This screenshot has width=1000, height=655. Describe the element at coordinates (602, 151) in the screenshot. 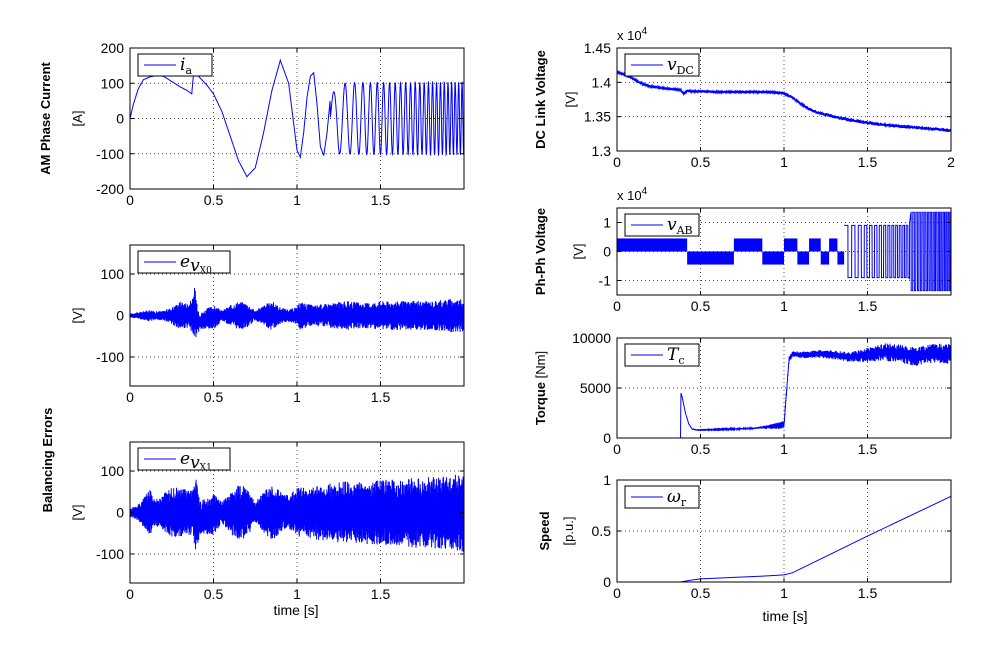

I see `y-tick-label: 1.3` at that location.